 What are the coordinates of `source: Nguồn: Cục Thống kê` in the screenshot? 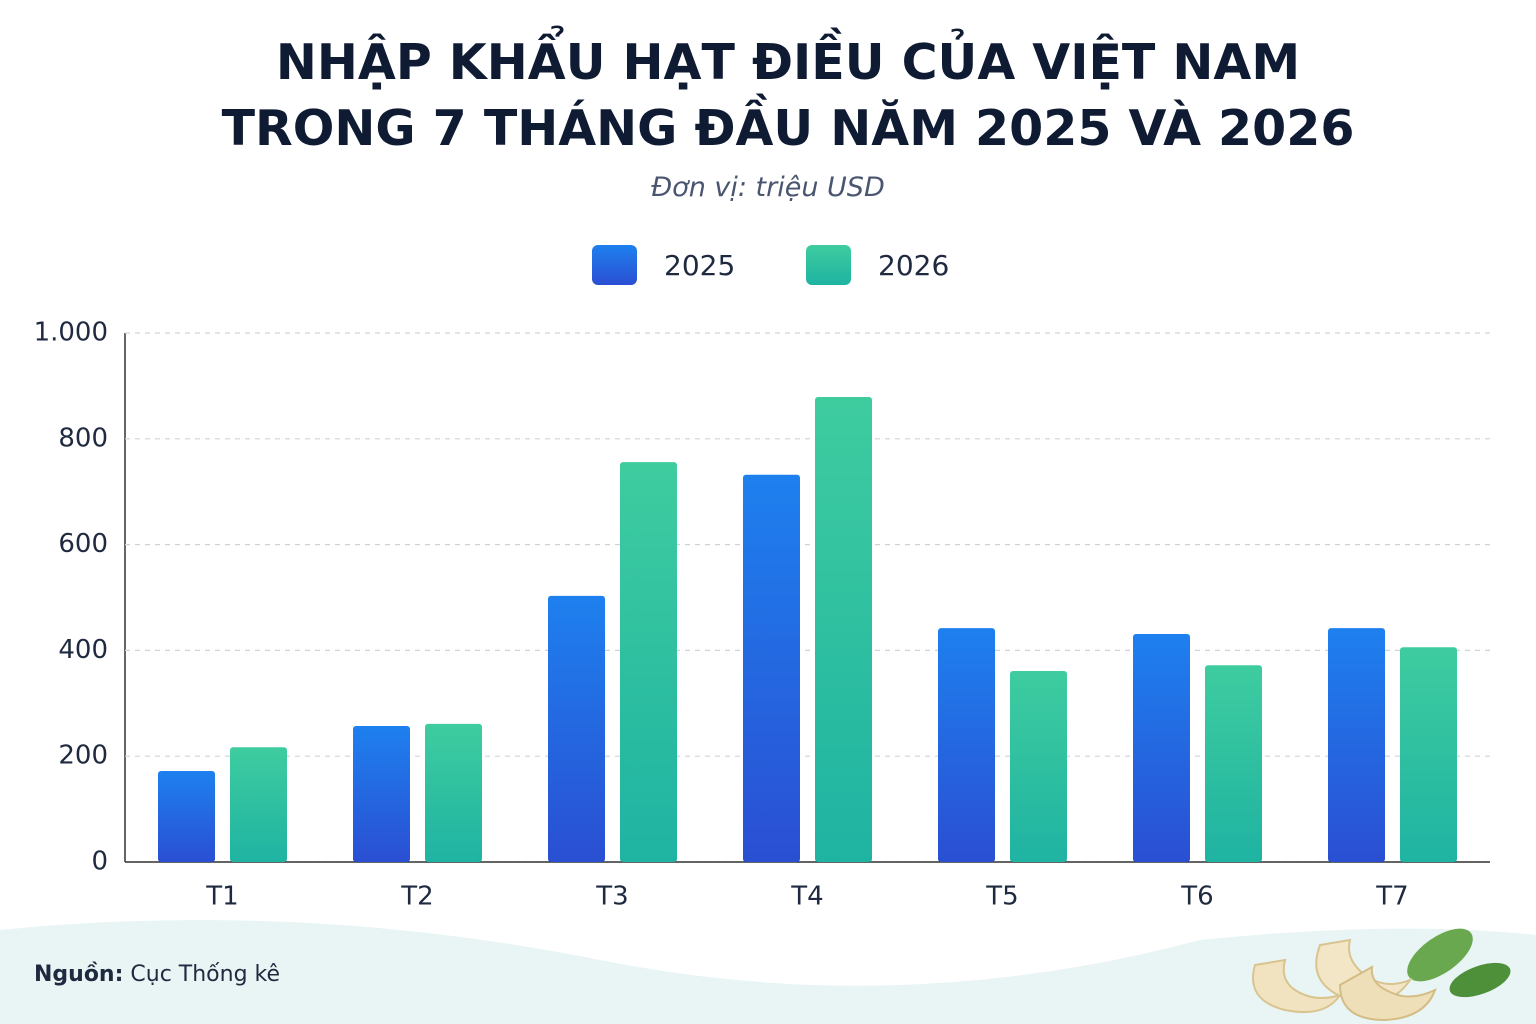 It's located at (157, 974).